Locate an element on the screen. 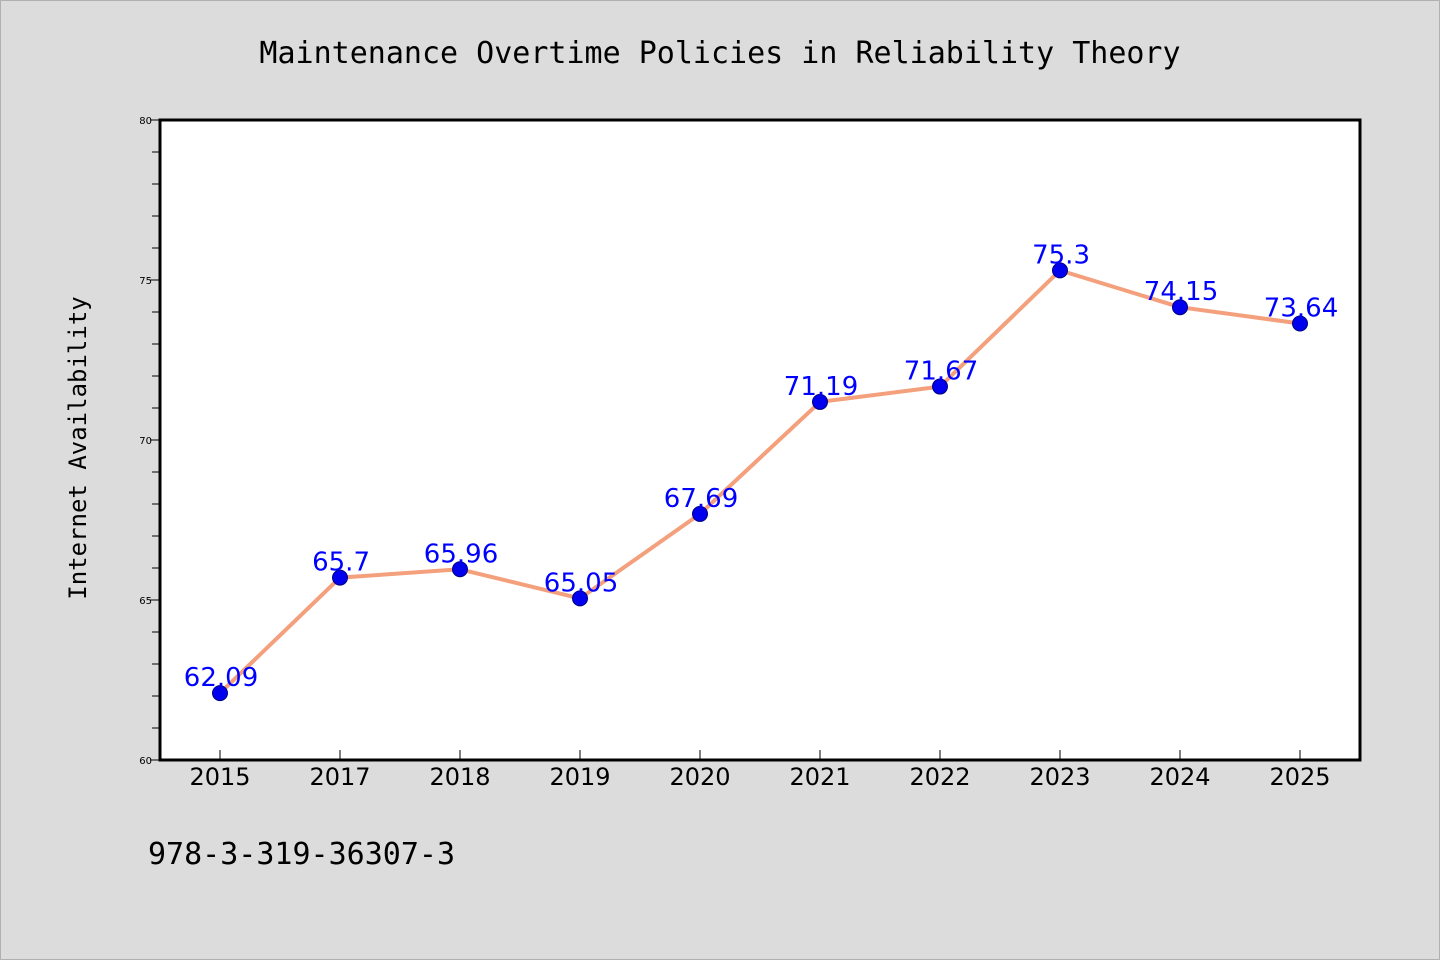 The image size is (1440, 960). data-label: 74.15 is located at coordinates (1181, 292).